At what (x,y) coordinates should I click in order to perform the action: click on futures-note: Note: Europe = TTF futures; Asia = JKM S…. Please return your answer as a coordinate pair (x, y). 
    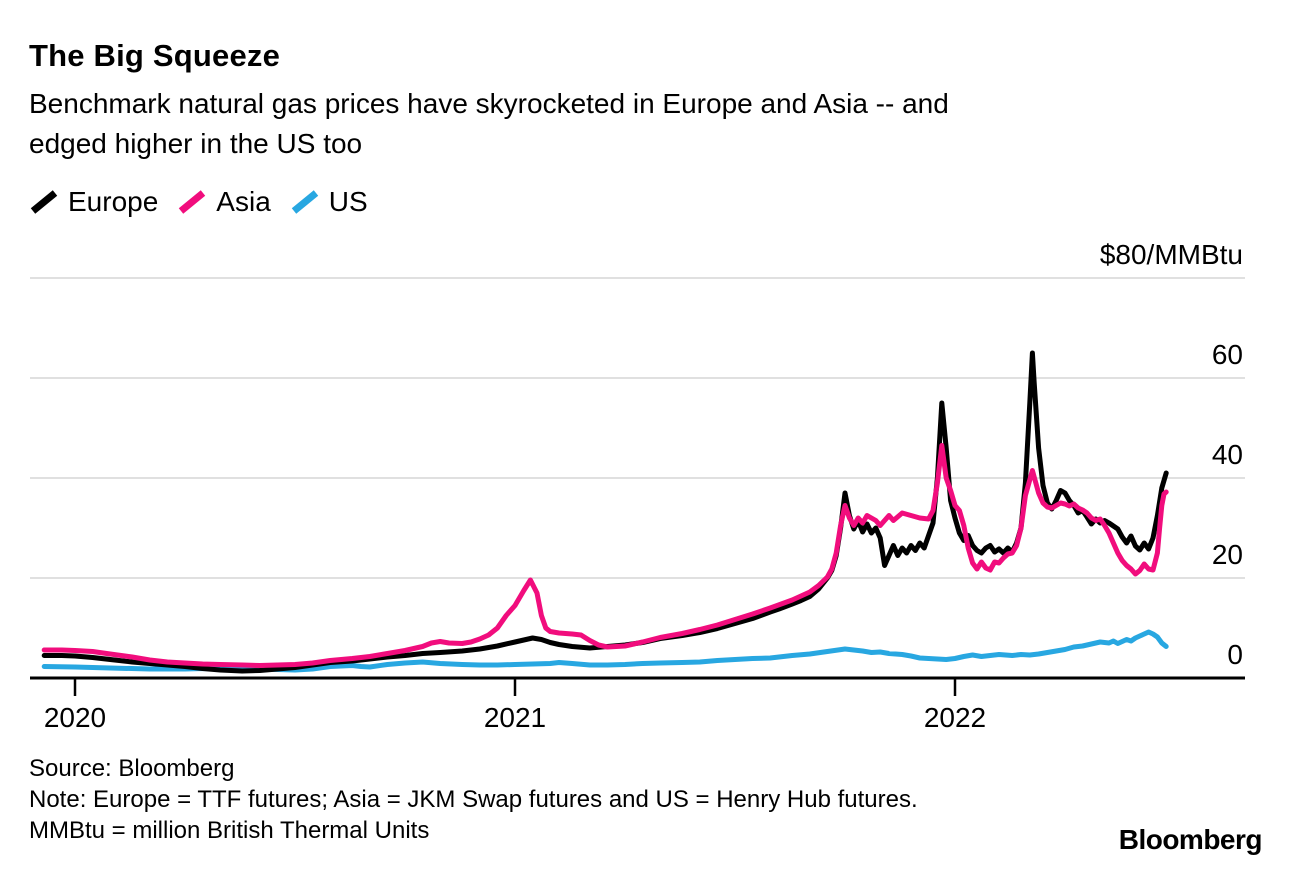
    Looking at the image, I should click on (473, 799).